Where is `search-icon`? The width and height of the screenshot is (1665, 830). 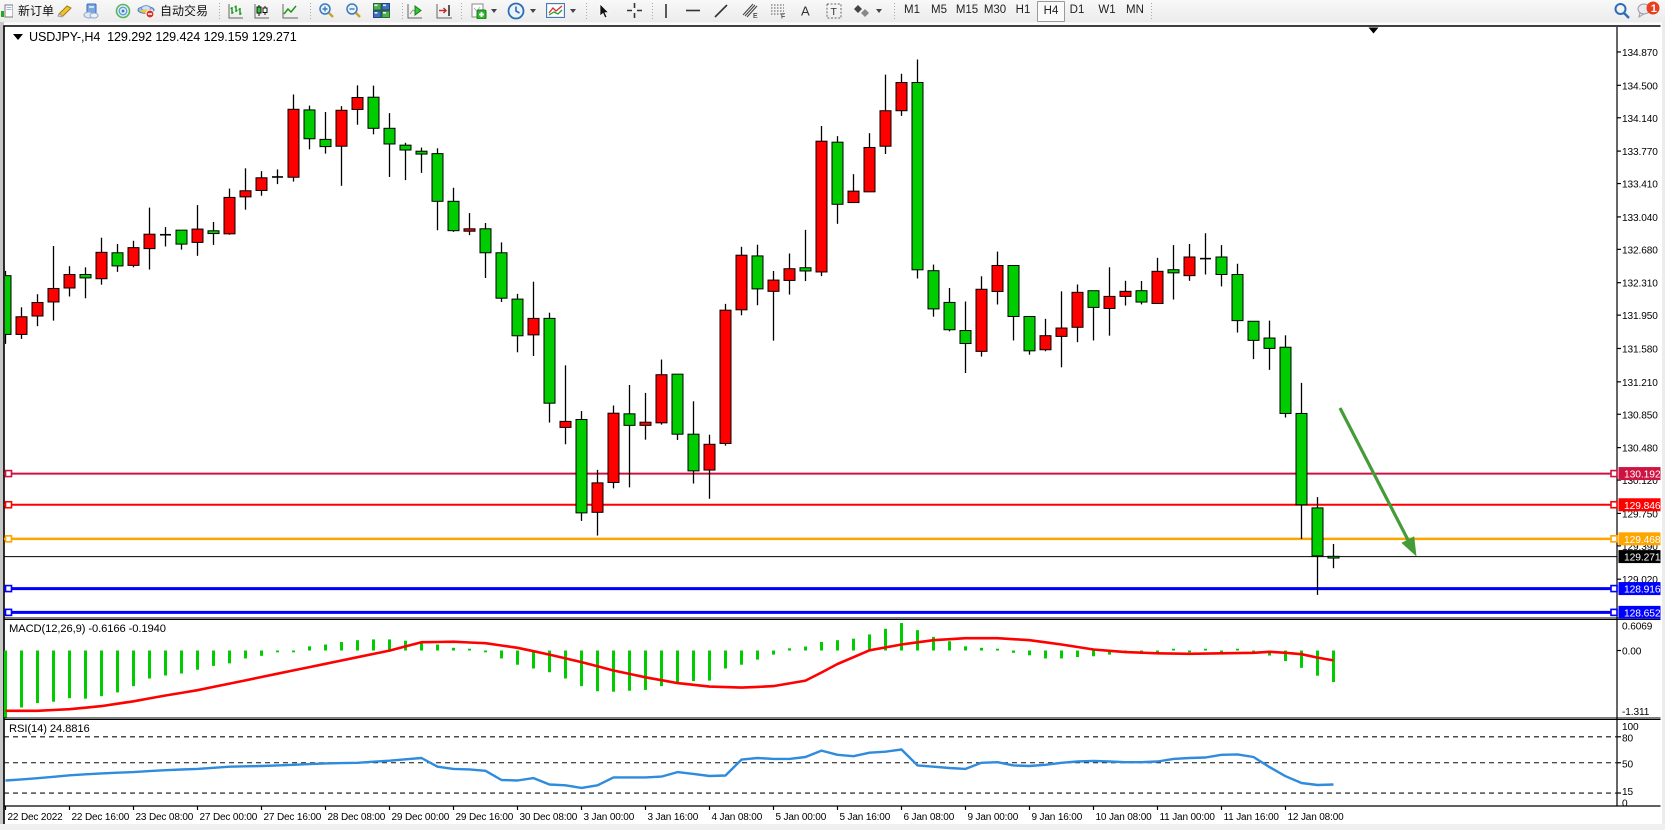 search-icon is located at coordinates (1622, 10).